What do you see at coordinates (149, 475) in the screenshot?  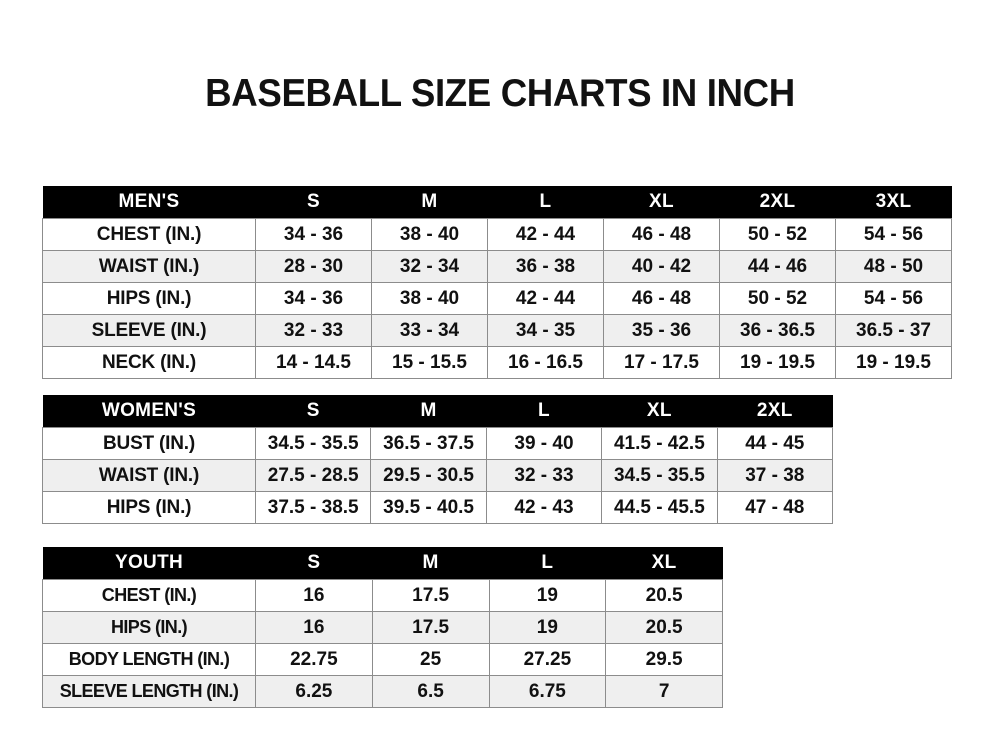 I see `womens-row-label: WAIST (IN.)` at bounding box center [149, 475].